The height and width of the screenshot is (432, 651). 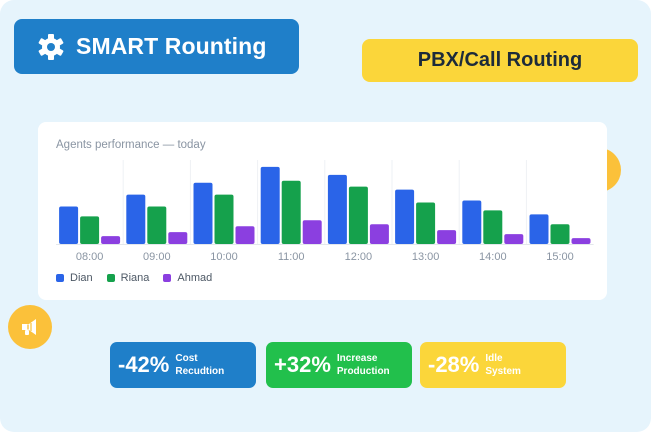 I want to click on megaphone-icon, so click(x=29, y=327).